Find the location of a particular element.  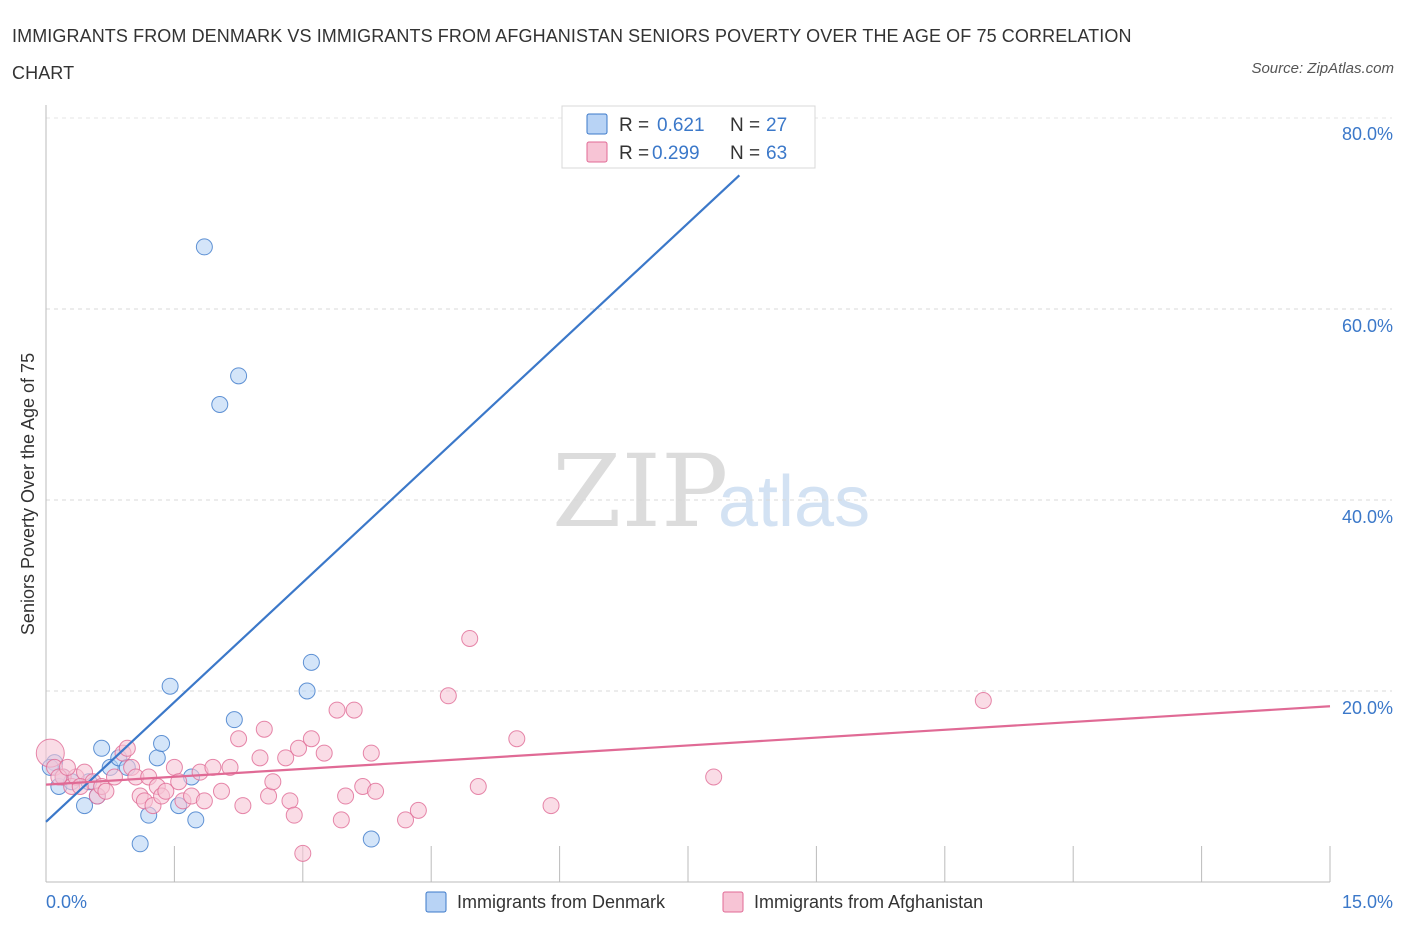

y-tick-label-60: 60.0% is located at coordinates (1367, 326).